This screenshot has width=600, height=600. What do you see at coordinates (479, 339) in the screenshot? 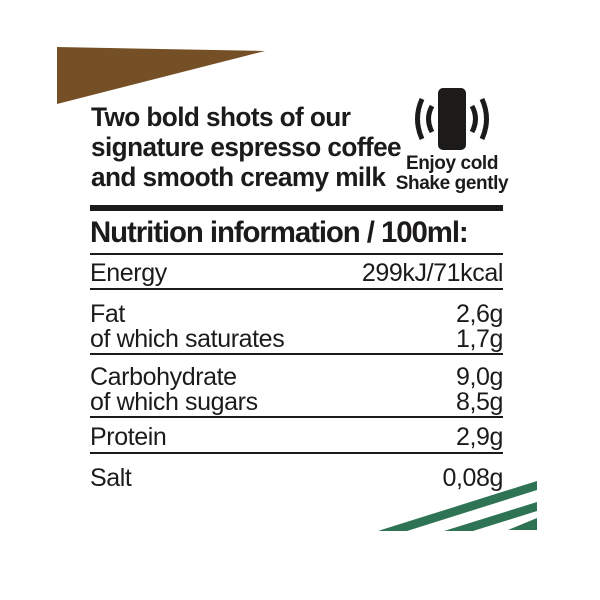
I see `row-value: 1,7g` at bounding box center [479, 339].